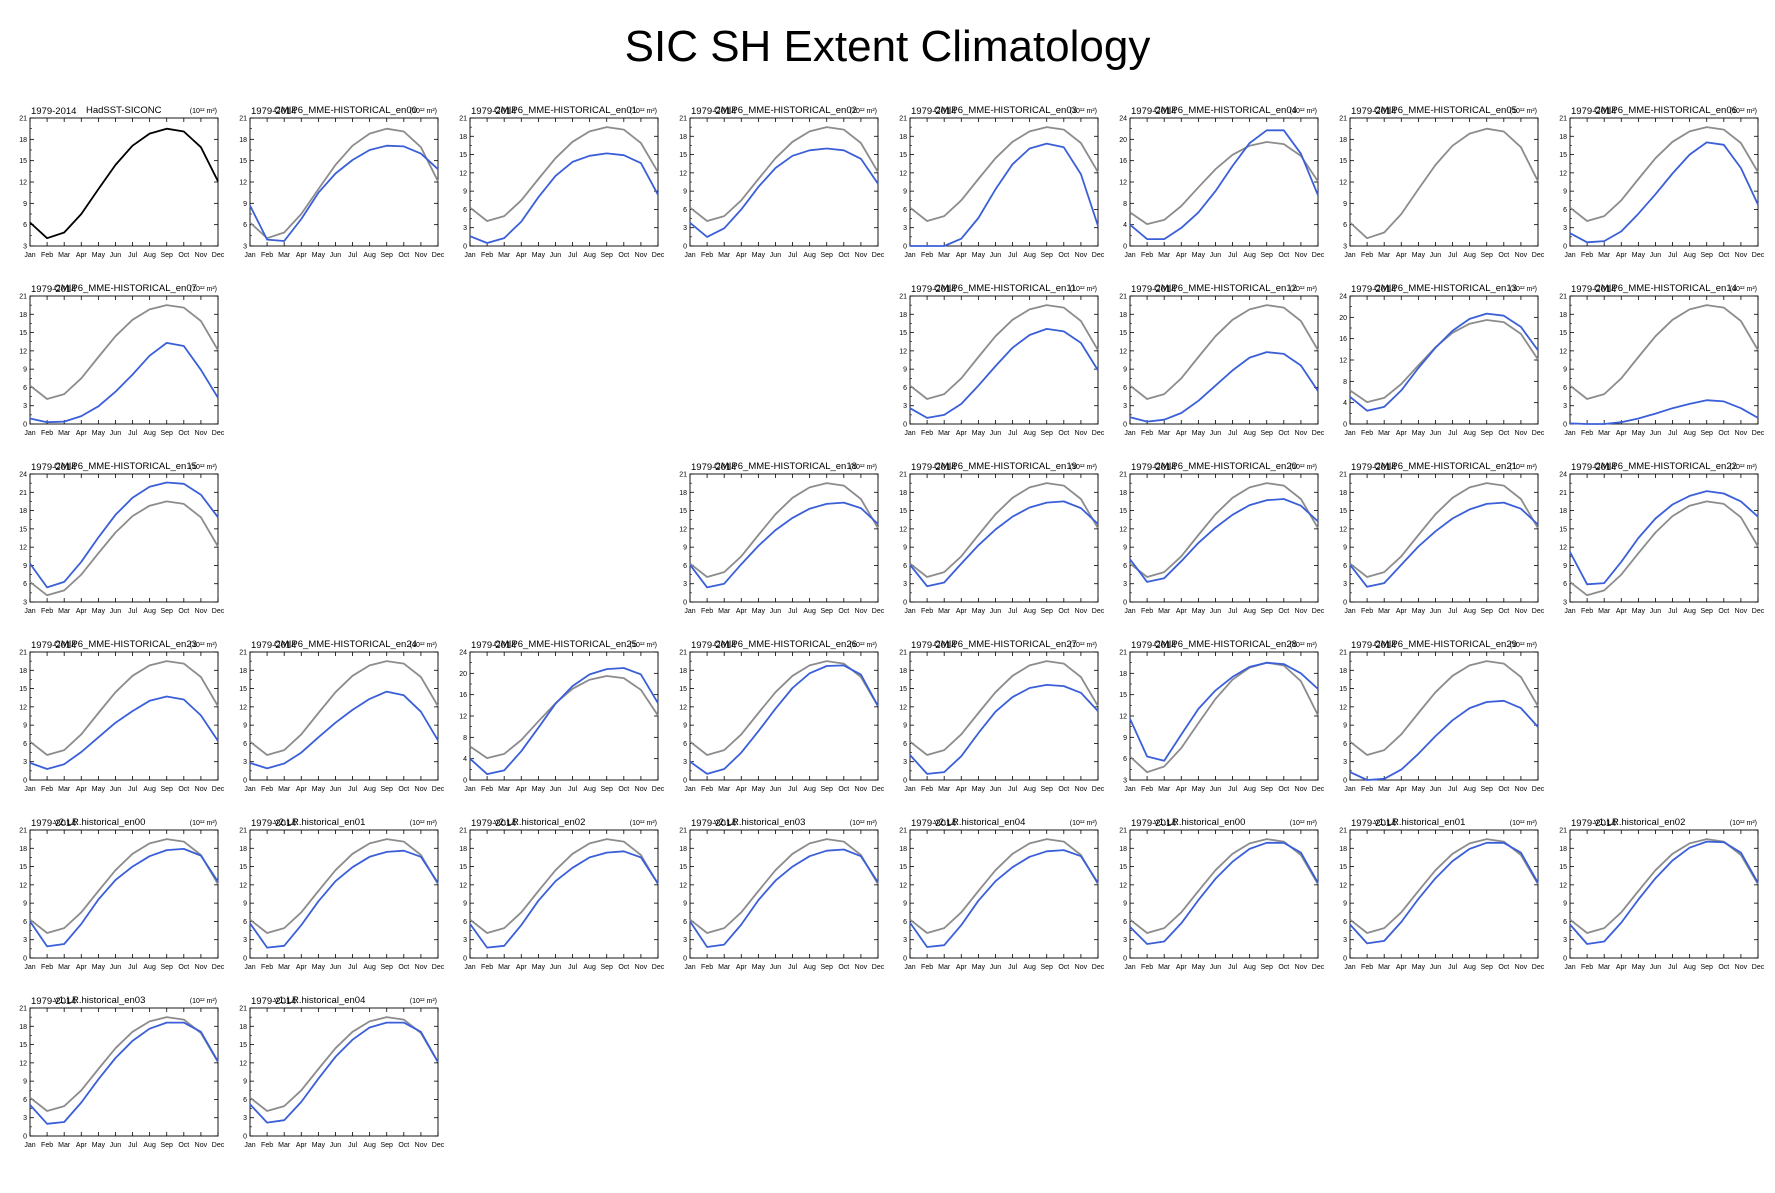  What do you see at coordinates (905, 566) in the screenshot?
I see `y-tick-label: 6` at bounding box center [905, 566].